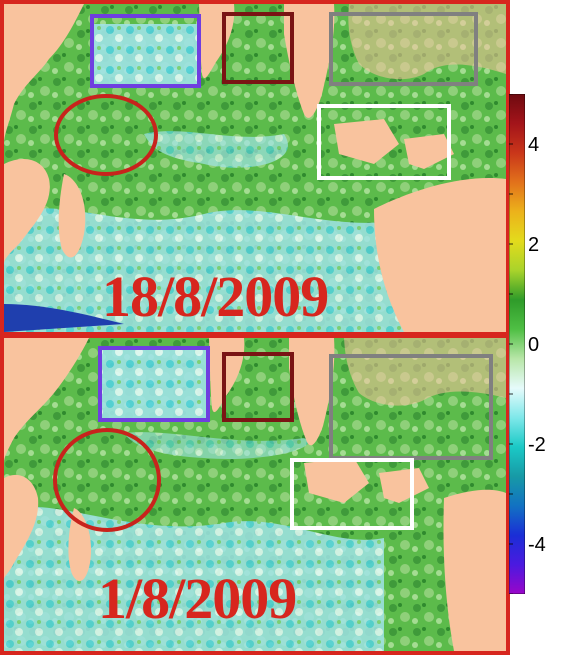 The image size is (579, 655). I want to click on gray-box, so click(403, 49).